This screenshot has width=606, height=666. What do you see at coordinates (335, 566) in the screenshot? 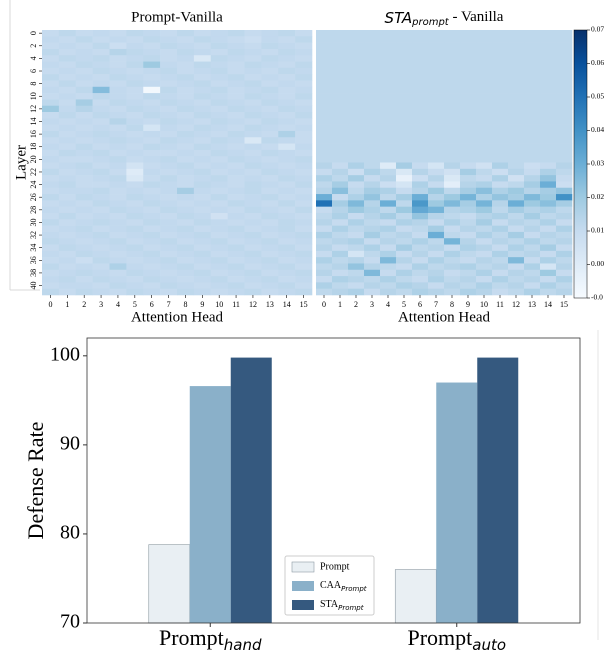
I see `legend-label: Prompt` at bounding box center [335, 566].